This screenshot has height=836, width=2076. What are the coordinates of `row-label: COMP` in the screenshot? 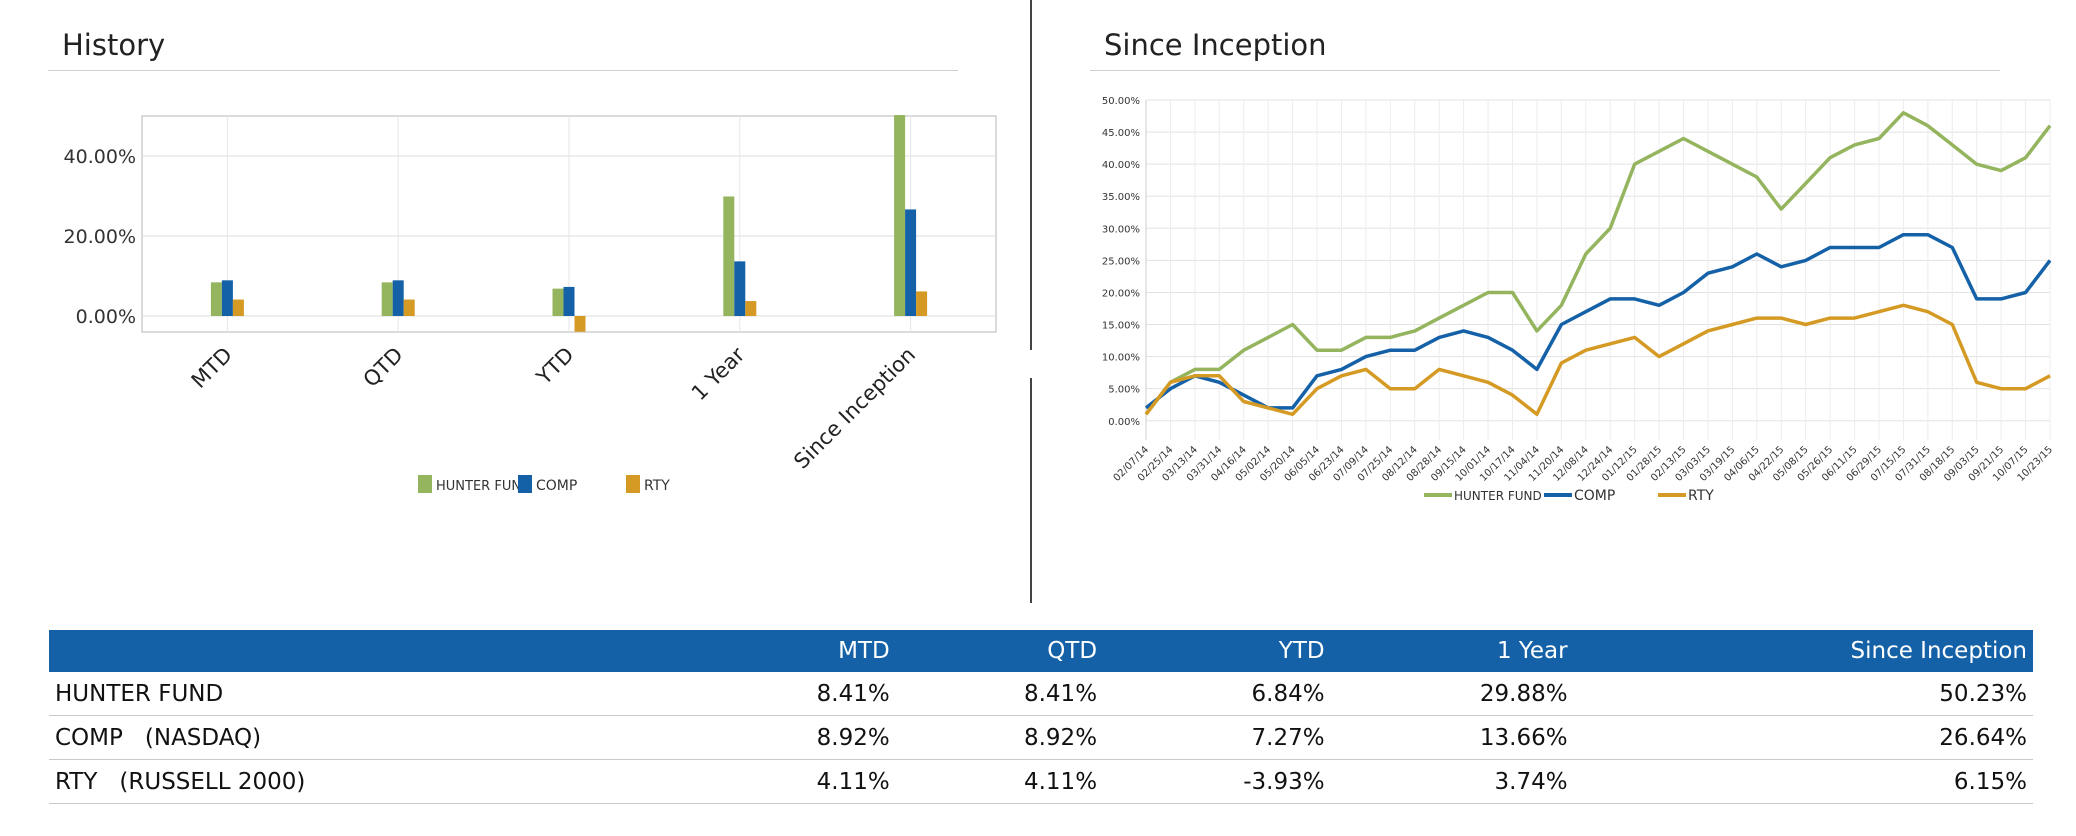 It's located at (89, 737).